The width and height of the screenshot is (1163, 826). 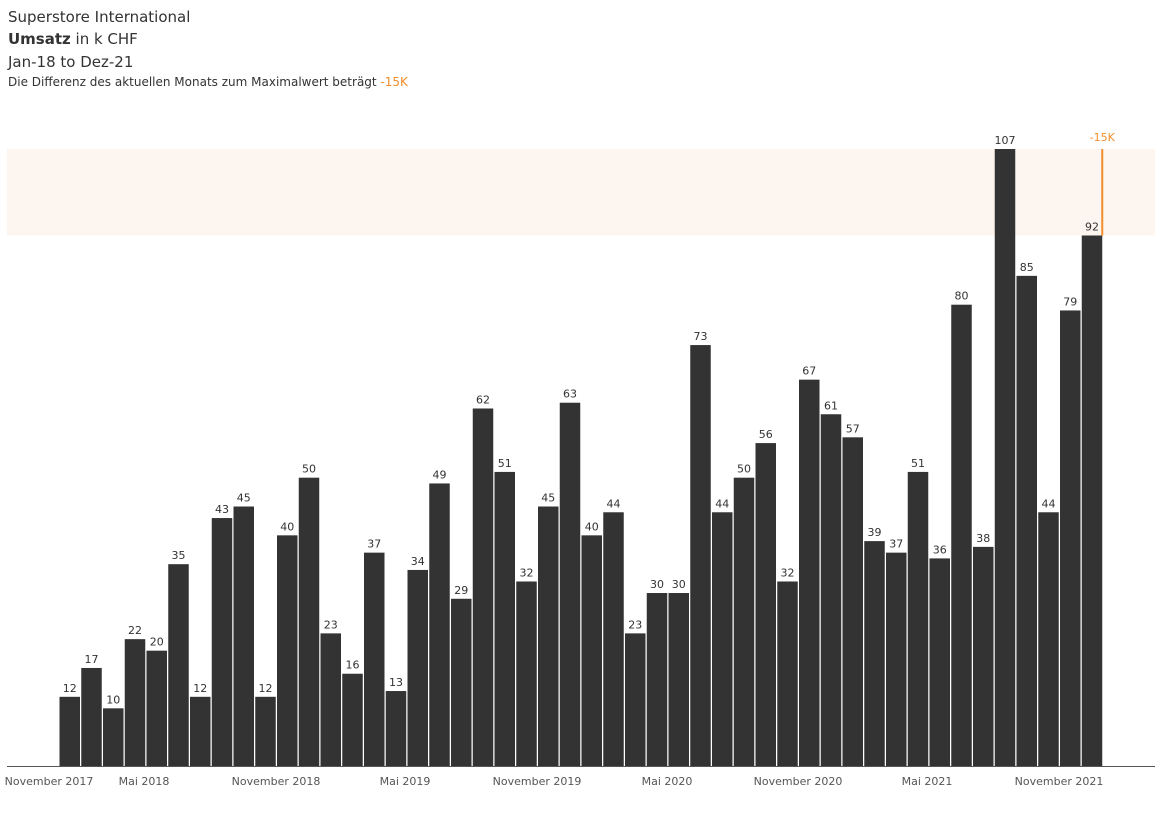 I want to click on bar-value-label-Apr-19: 13, so click(x=396, y=682).